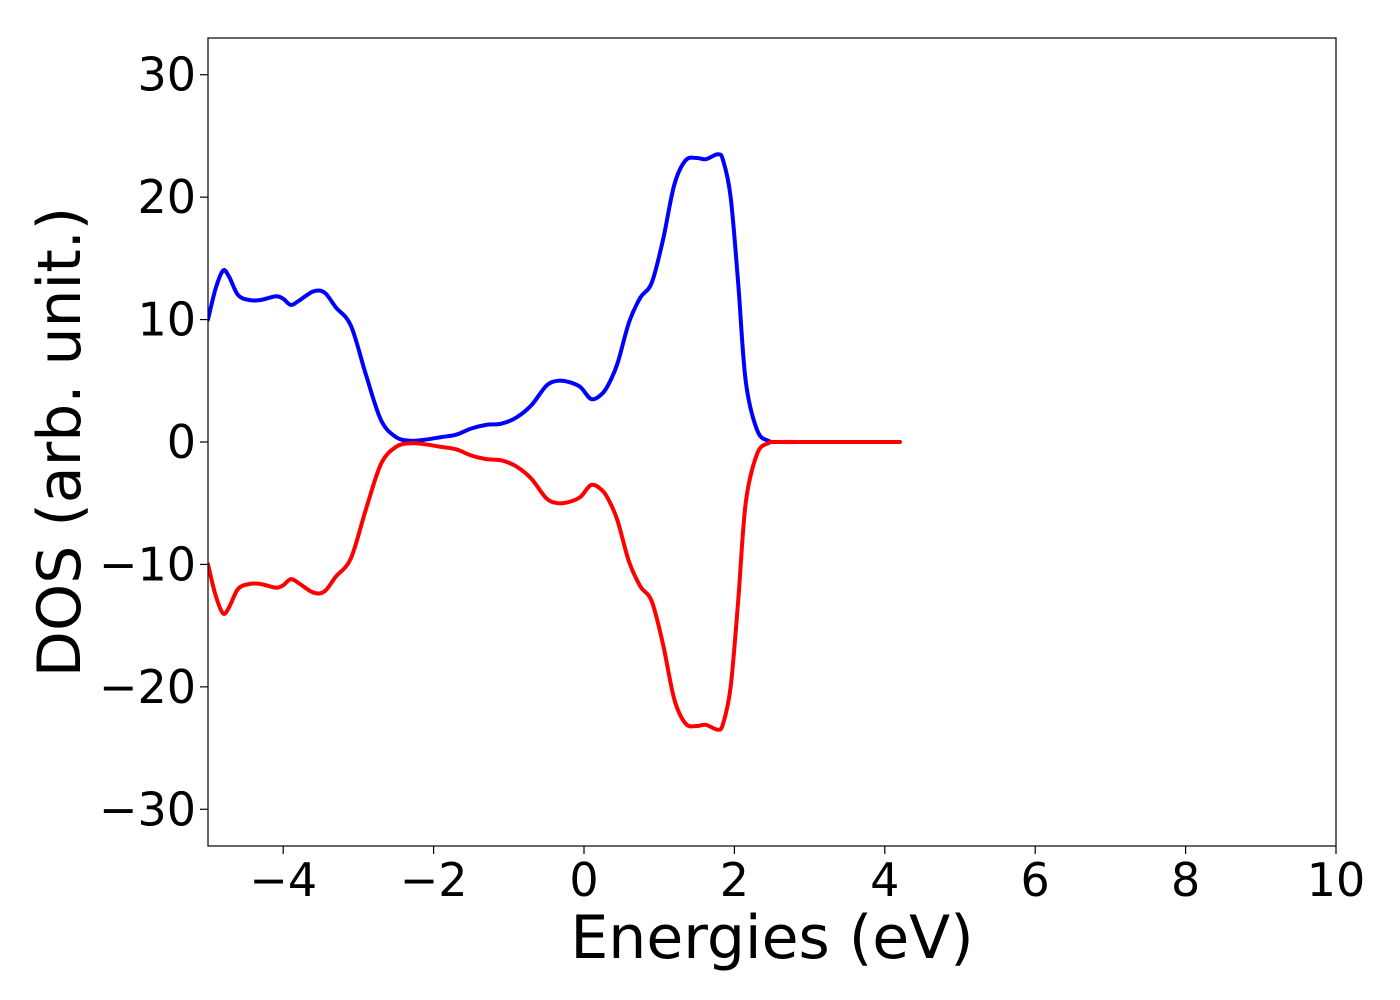  What do you see at coordinates (166, 75) in the screenshot?
I see `y-tick-label: 30` at bounding box center [166, 75].